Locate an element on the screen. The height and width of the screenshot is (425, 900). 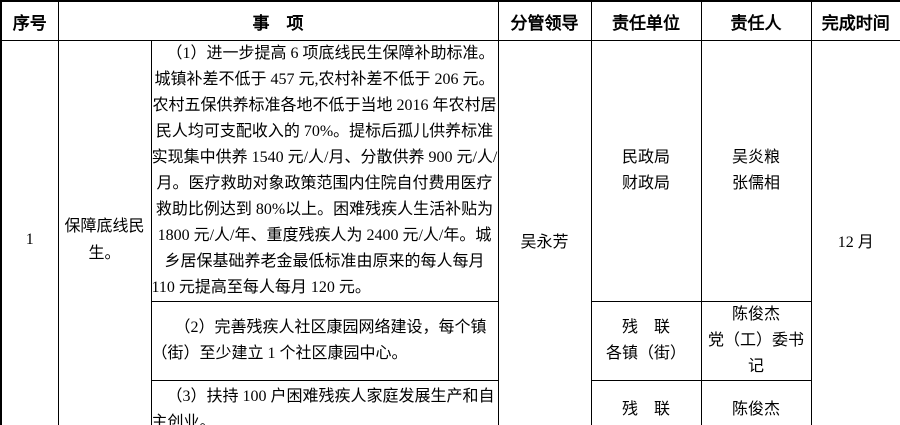
table-header-row: 序号 事 项 分管领导 责任单位 责任人 完成时间 is located at coordinates (450, 20).